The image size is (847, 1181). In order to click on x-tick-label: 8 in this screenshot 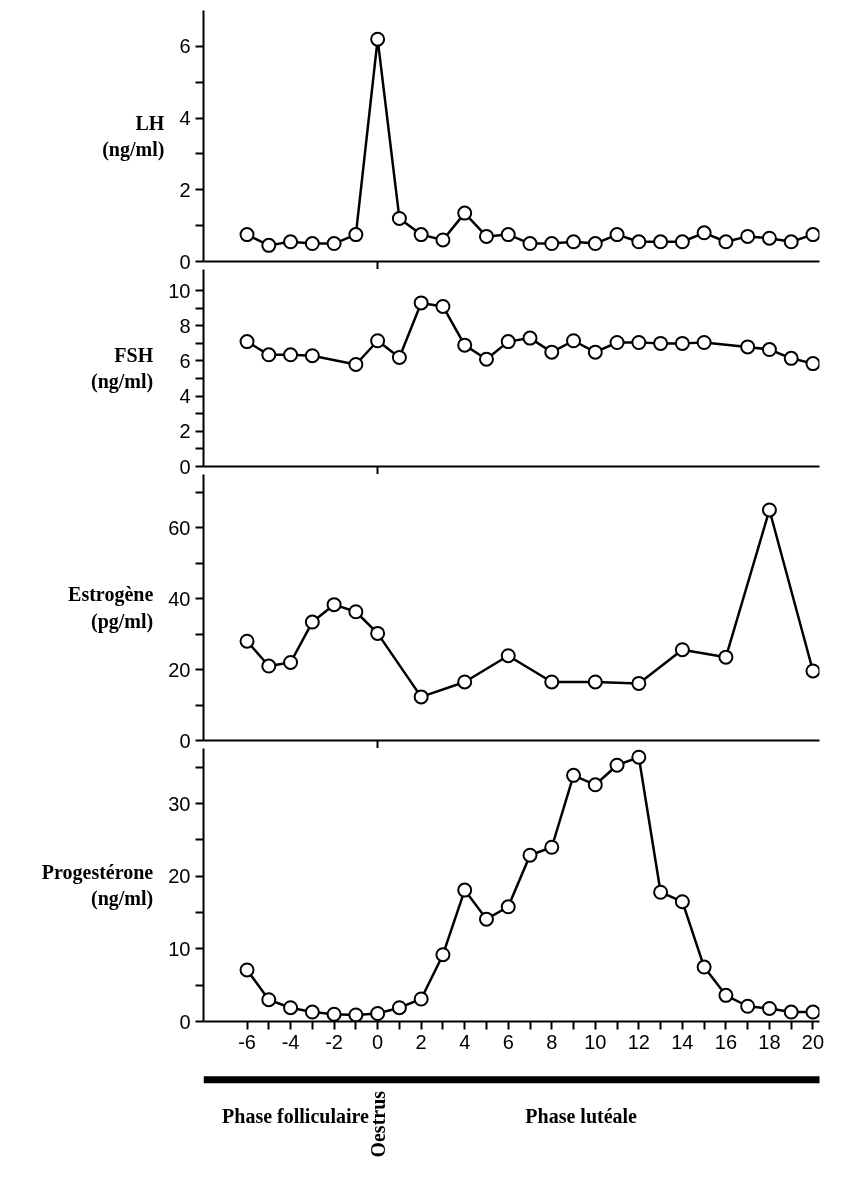, I will do `click(552, 1041)`.